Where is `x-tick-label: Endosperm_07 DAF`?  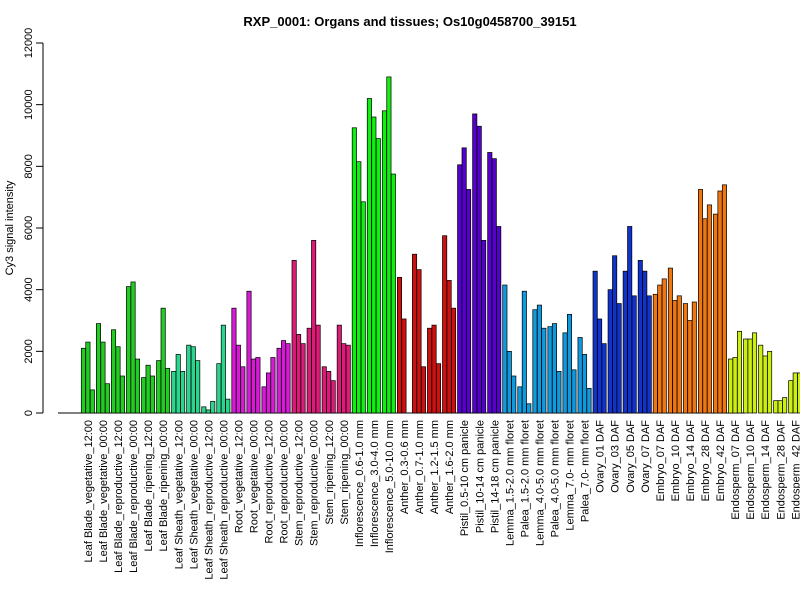 x-tick-label: Endosperm_07 DAF is located at coordinates (736, 470).